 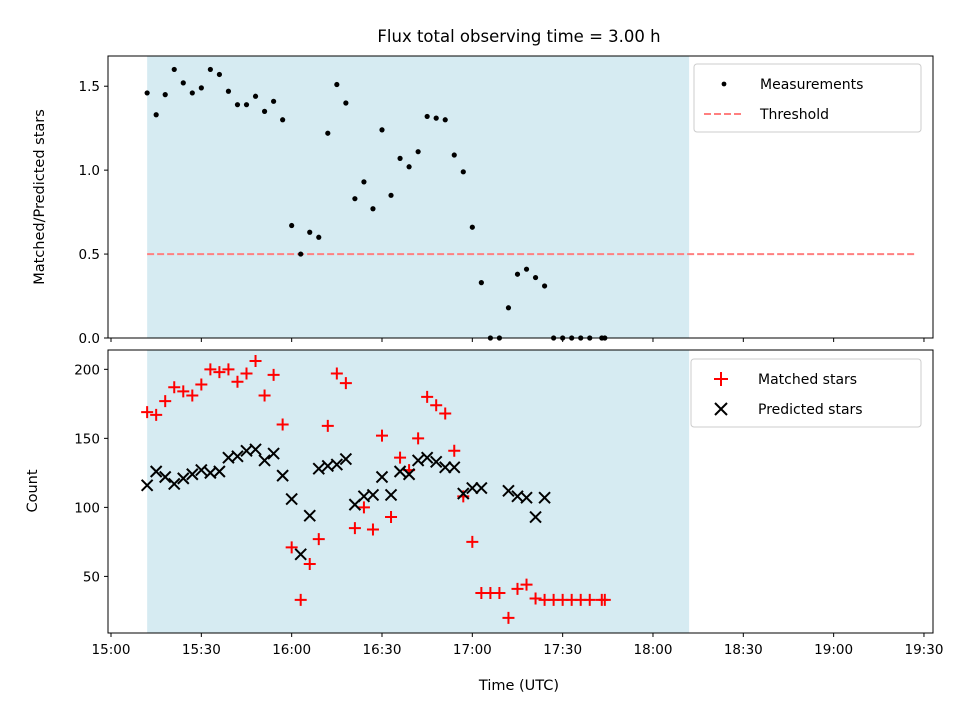 What do you see at coordinates (89, 339) in the screenshot?
I see `y-tick-label: 0.0` at bounding box center [89, 339].